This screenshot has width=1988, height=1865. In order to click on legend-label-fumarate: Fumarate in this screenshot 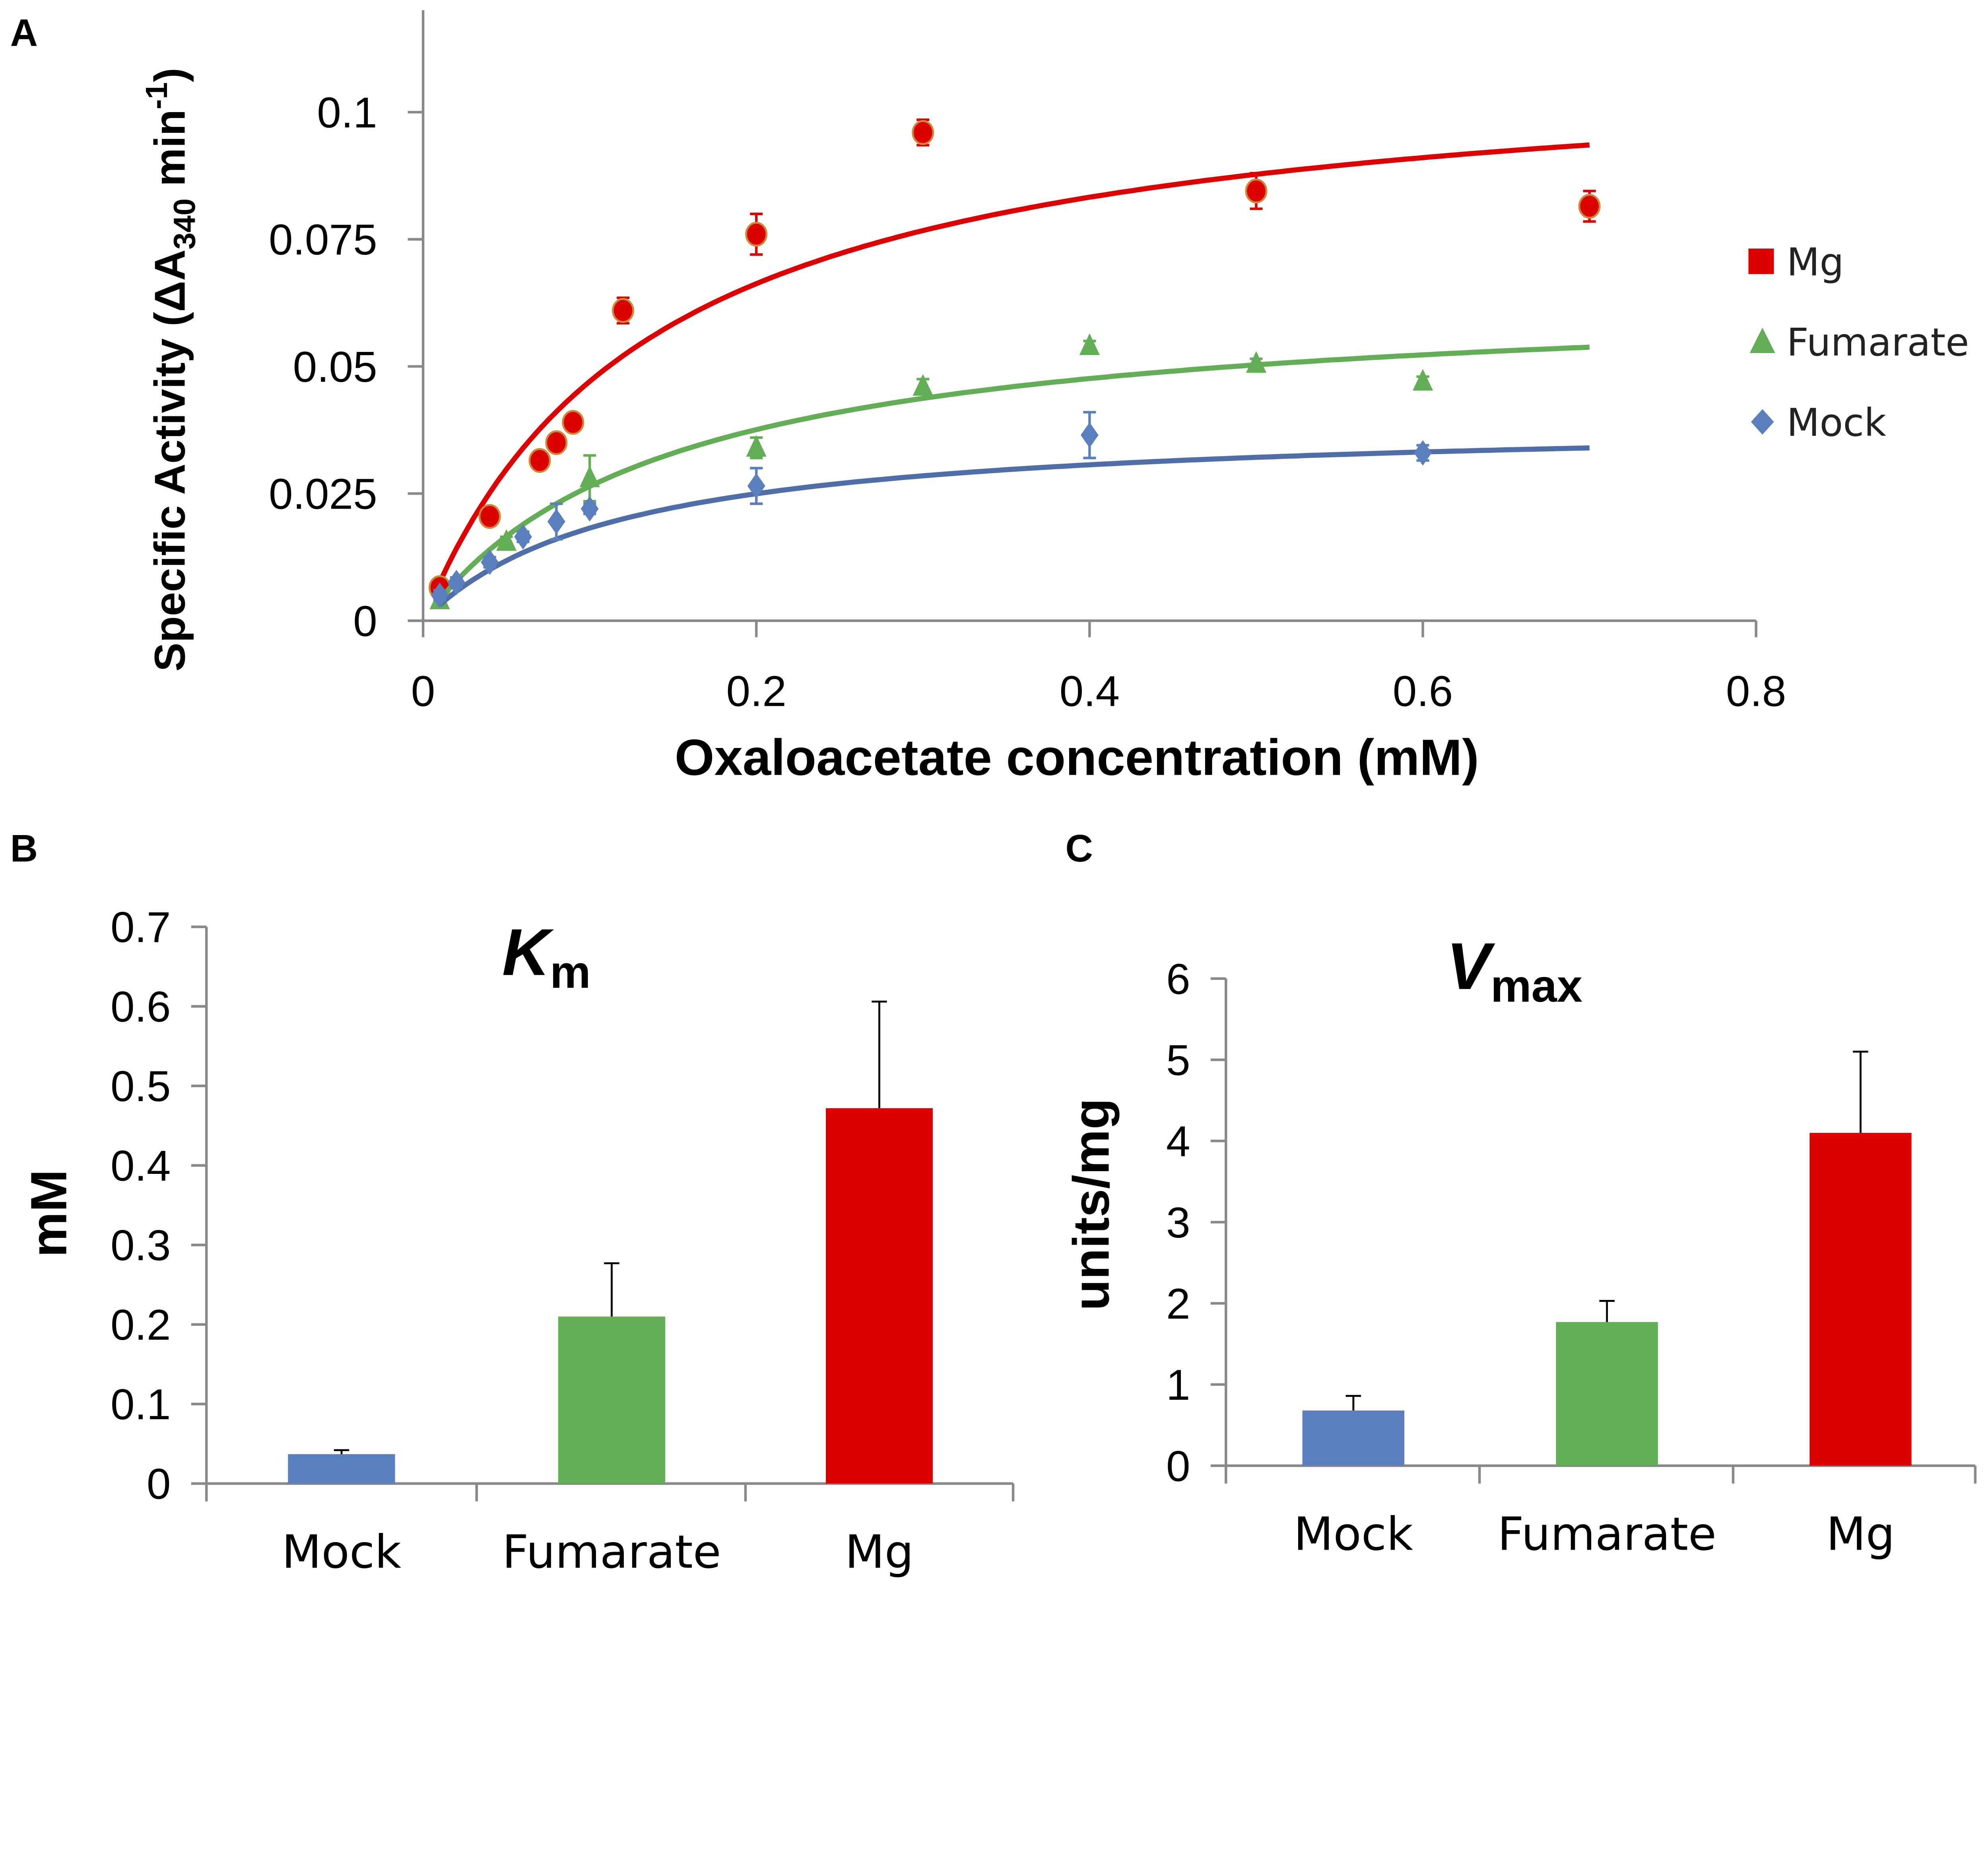, I will do `click(1878, 342)`.